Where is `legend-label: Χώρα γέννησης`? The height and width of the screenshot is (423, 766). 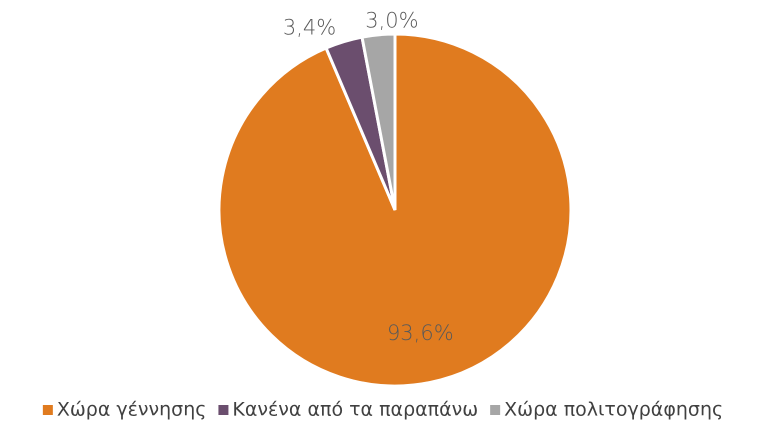
legend-label: Χώρα γέννησης is located at coordinates (132, 410).